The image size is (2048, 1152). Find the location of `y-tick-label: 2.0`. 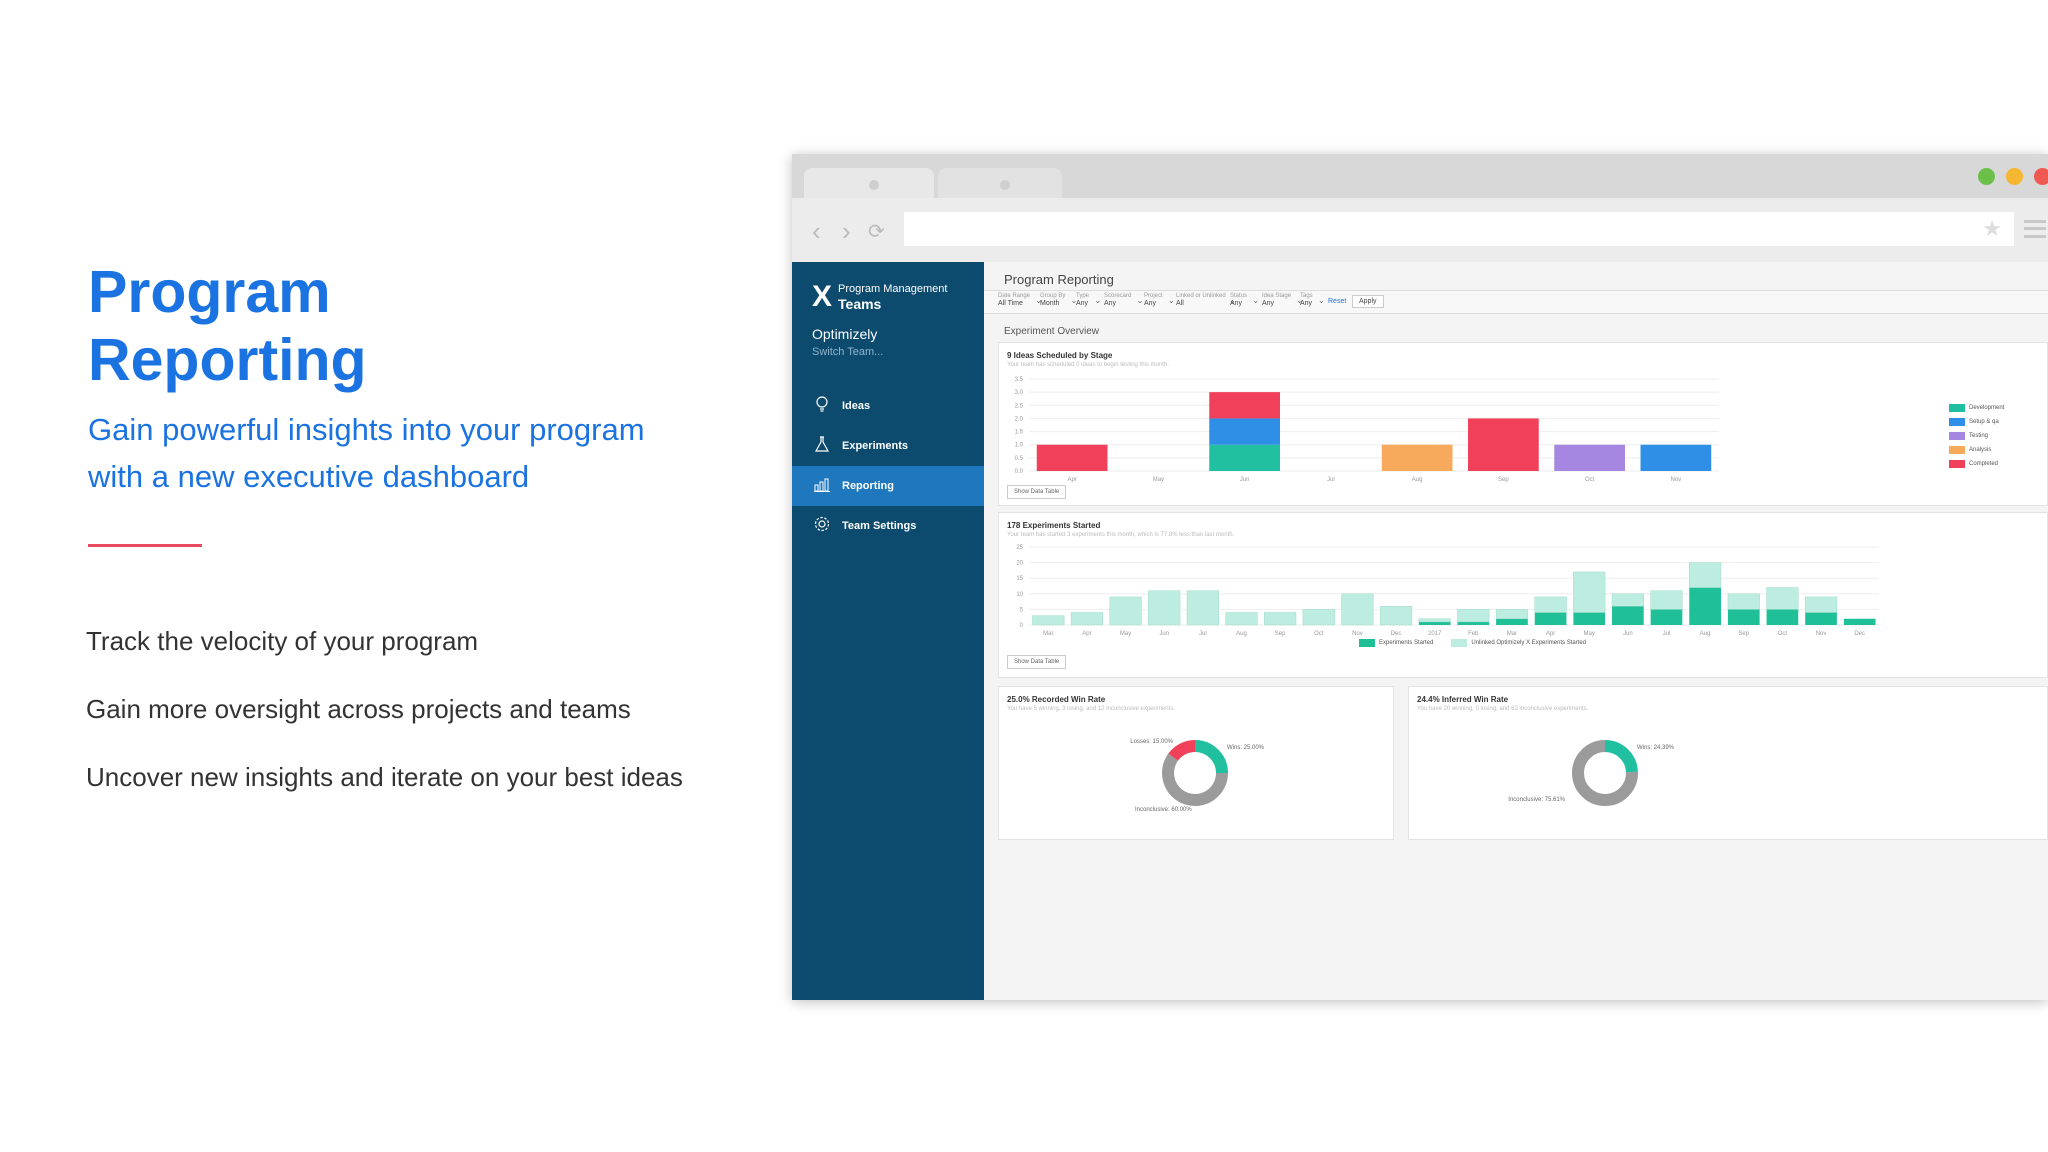

y-tick-label: 2.0 is located at coordinates (1019, 419).